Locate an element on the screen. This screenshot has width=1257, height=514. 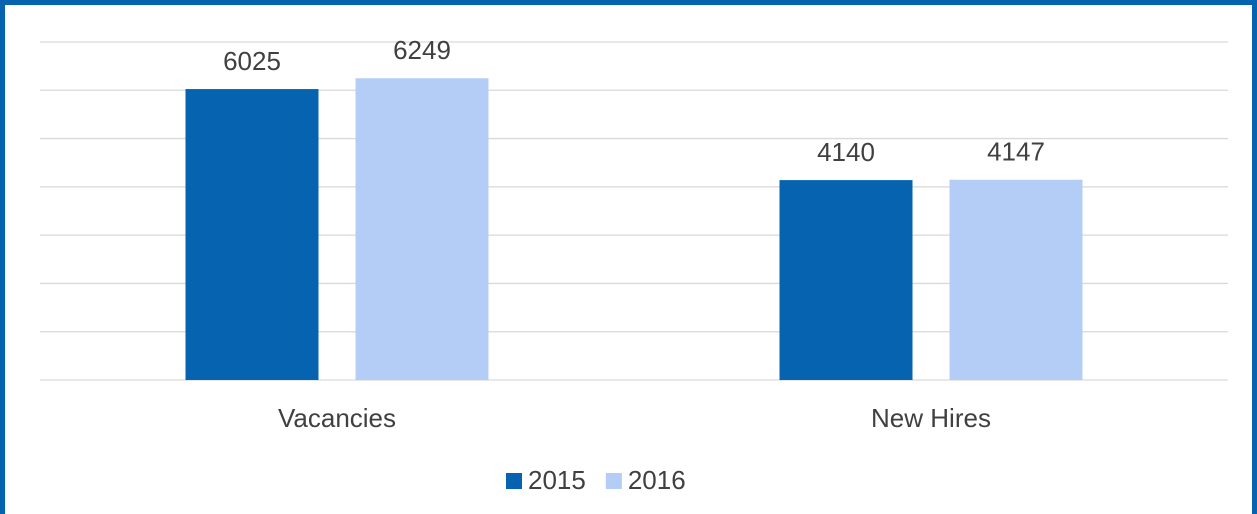
data-label: 4147 is located at coordinates (1016, 152).